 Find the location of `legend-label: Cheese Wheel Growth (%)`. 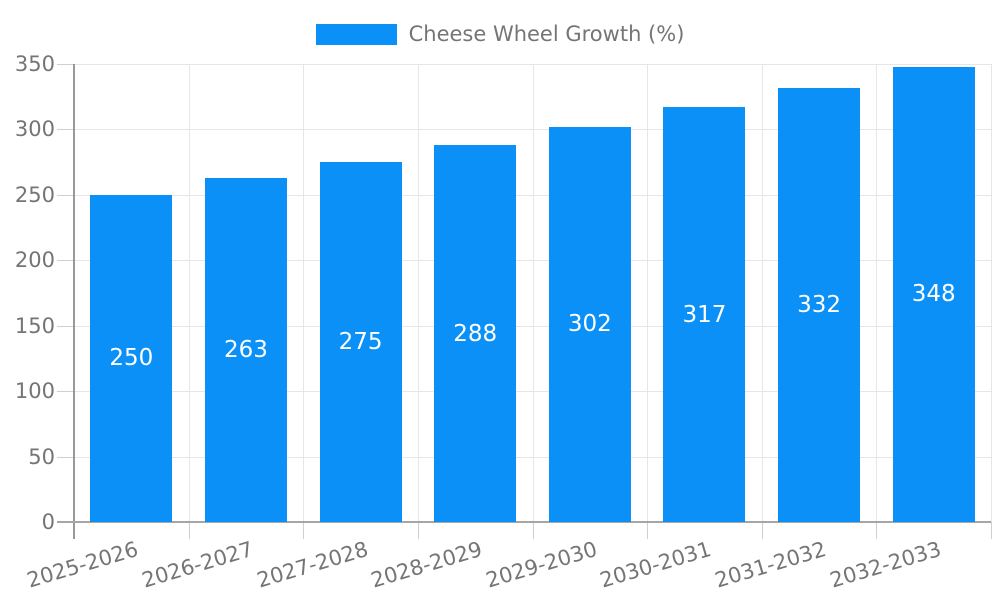

legend-label: Cheese Wheel Growth (%) is located at coordinates (546, 34).